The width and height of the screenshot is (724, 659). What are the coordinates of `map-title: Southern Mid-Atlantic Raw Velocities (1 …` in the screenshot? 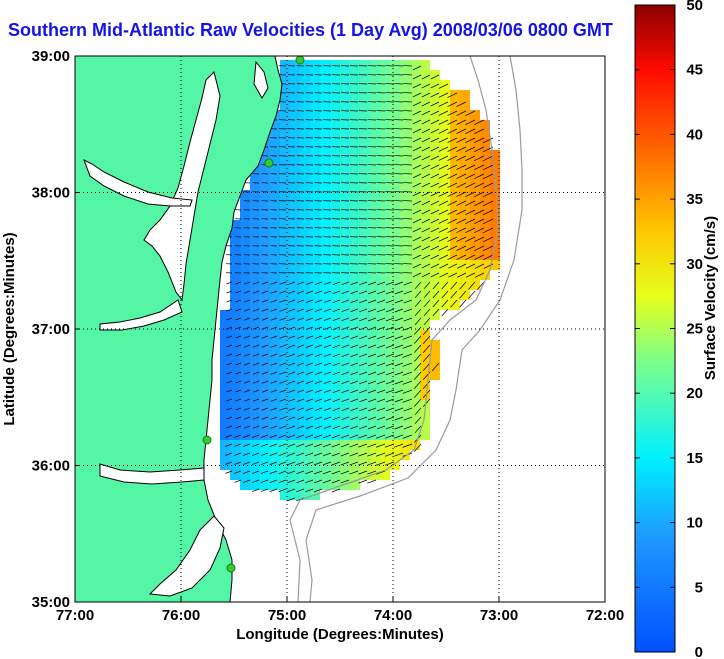 It's located at (310, 30).